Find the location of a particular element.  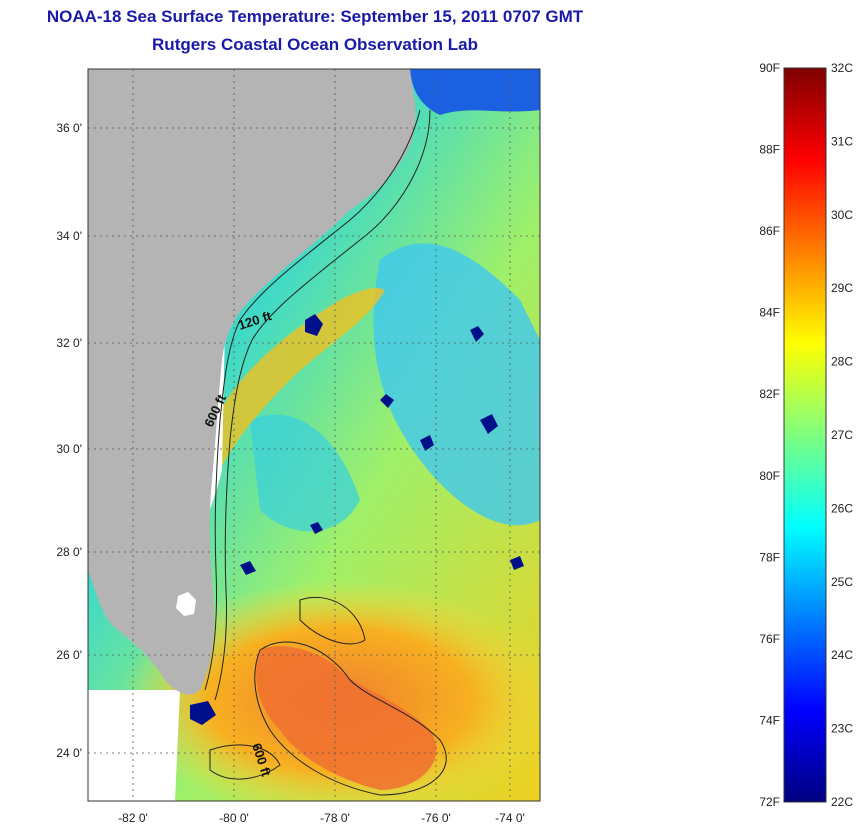

lon-tick-label: -76 0' is located at coordinates (436, 818).